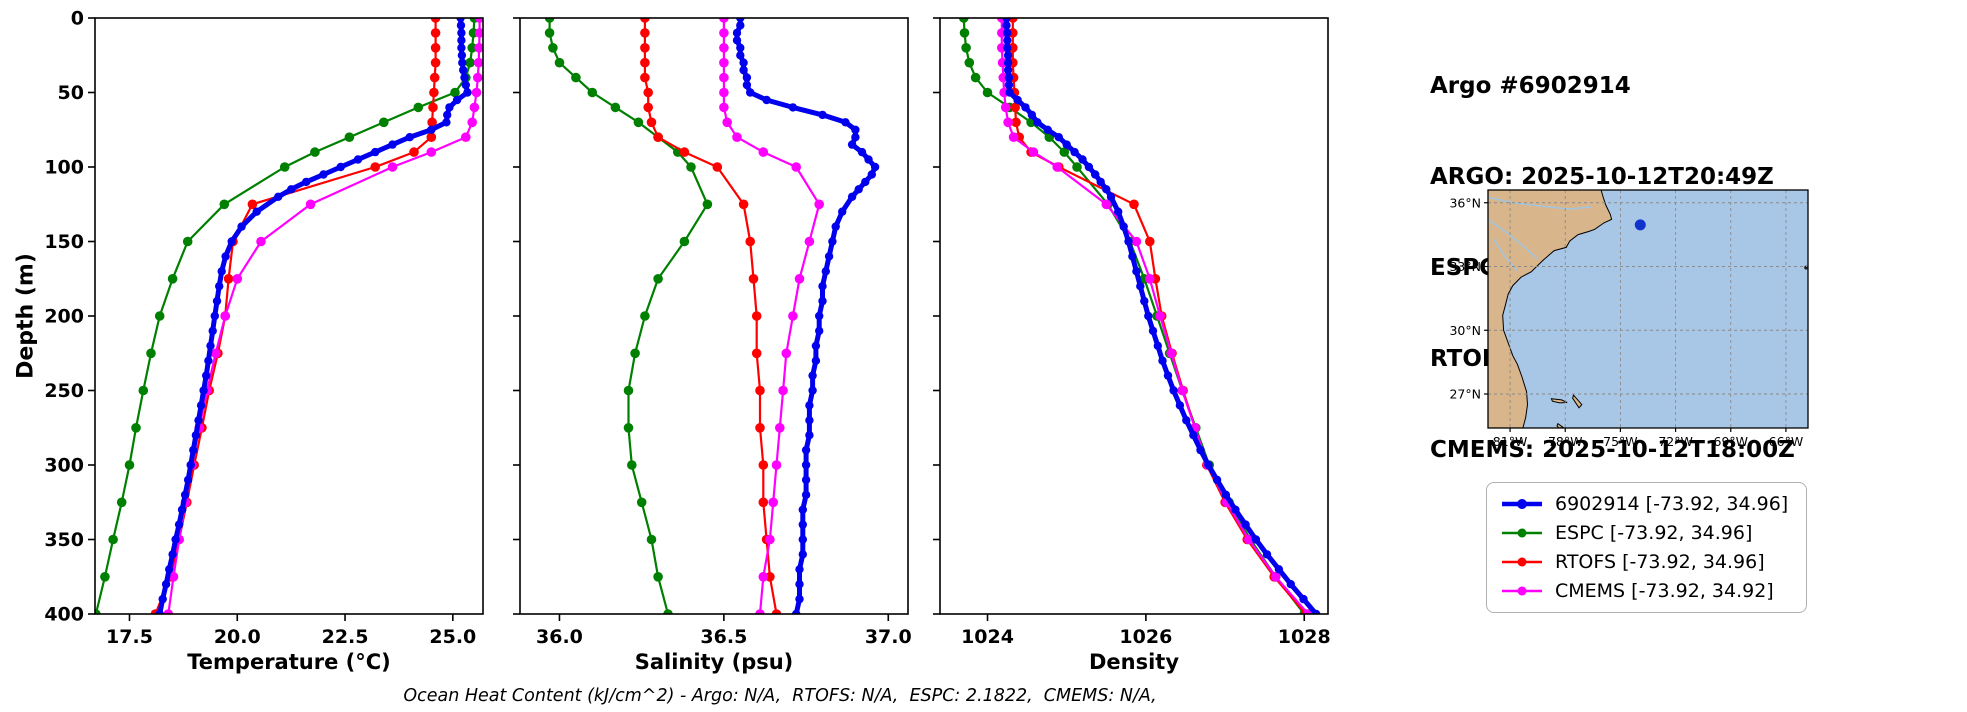 Image resolution: width=1967 pixels, height=712 pixels. I want to click on x-tick-label: 20.0, so click(237, 637).